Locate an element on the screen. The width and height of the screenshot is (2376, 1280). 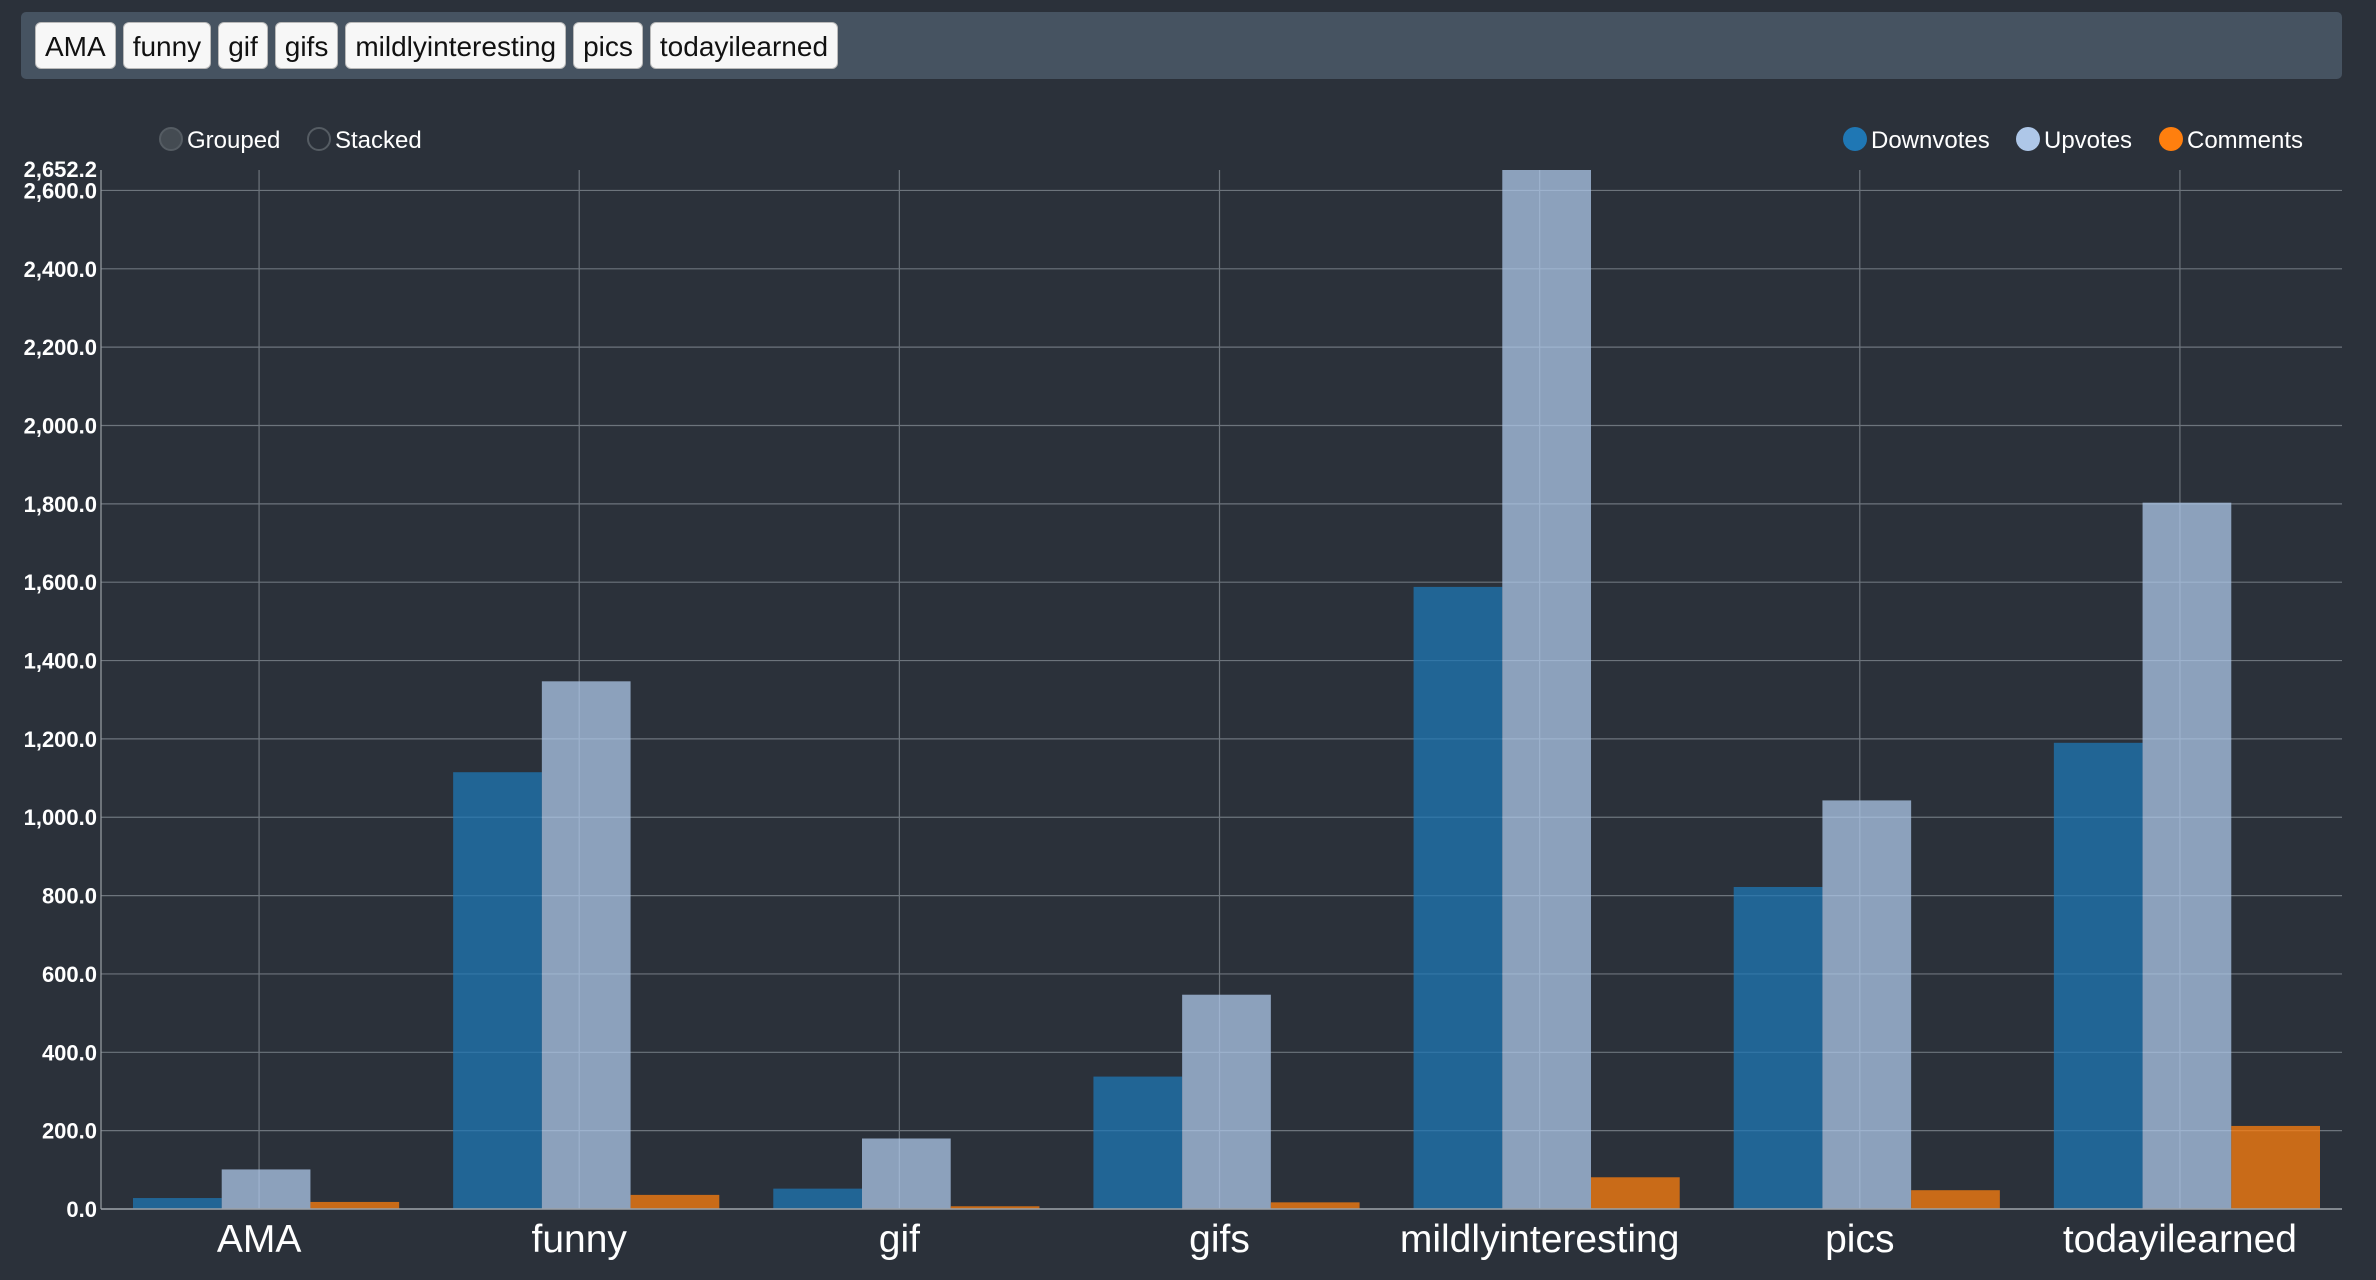
bar-upvotes-todayilearned is located at coordinates (2187, 855).